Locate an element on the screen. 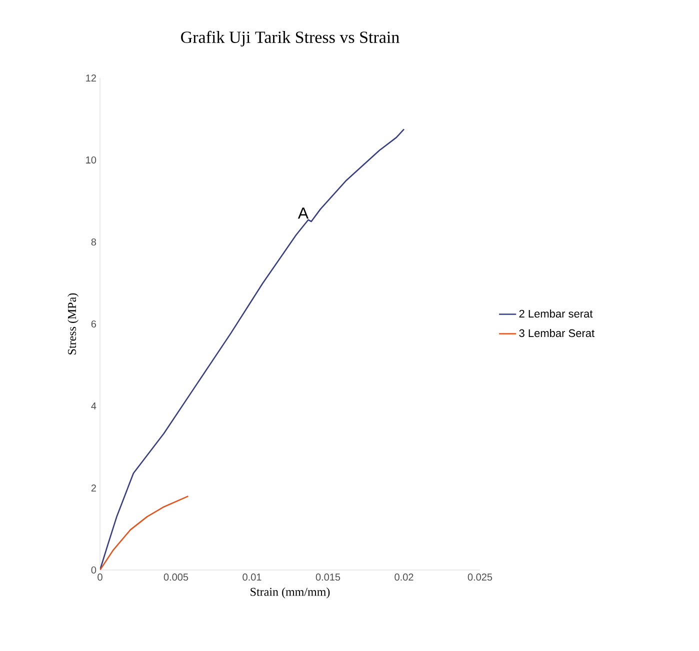 The width and height of the screenshot is (699, 651). x-tick-label: 0.01 is located at coordinates (252, 577).